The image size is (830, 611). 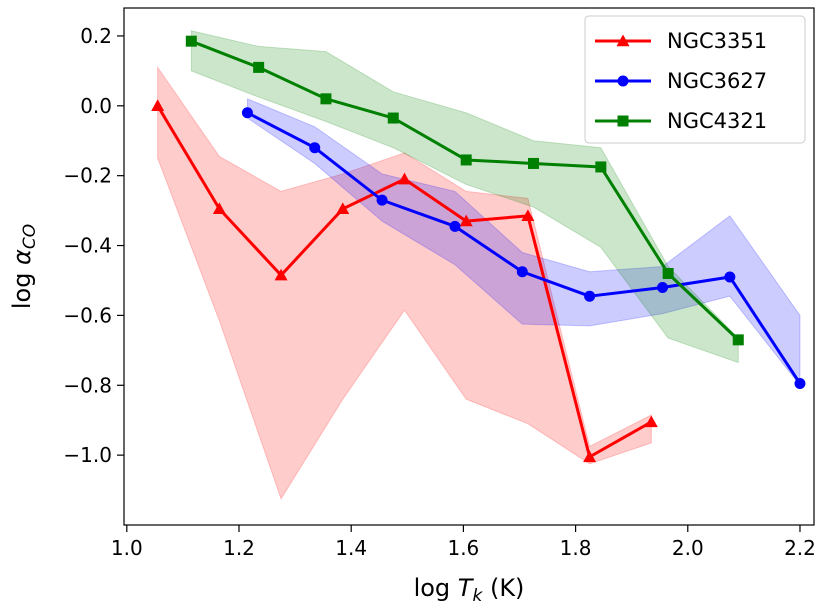 What do you see at coordinates (87, 176) in the screenshot?
I see `y-tick-label: −0.2` at bounding box center [87, 176].